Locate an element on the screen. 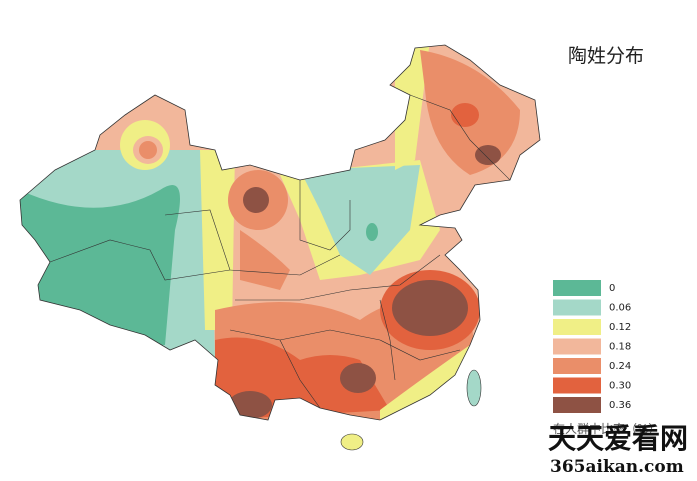 Image resolution: width=697 pixels, height=481 pixels. map-title: 陶姓分布 is located at coordinates (606, 56).